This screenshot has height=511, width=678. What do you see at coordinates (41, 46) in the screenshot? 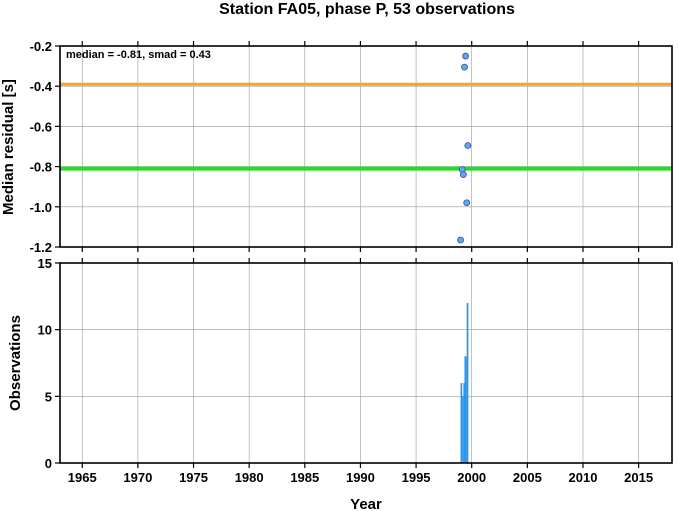
I see `y-tick-label: -0.2` at bounding box center [41, 46].